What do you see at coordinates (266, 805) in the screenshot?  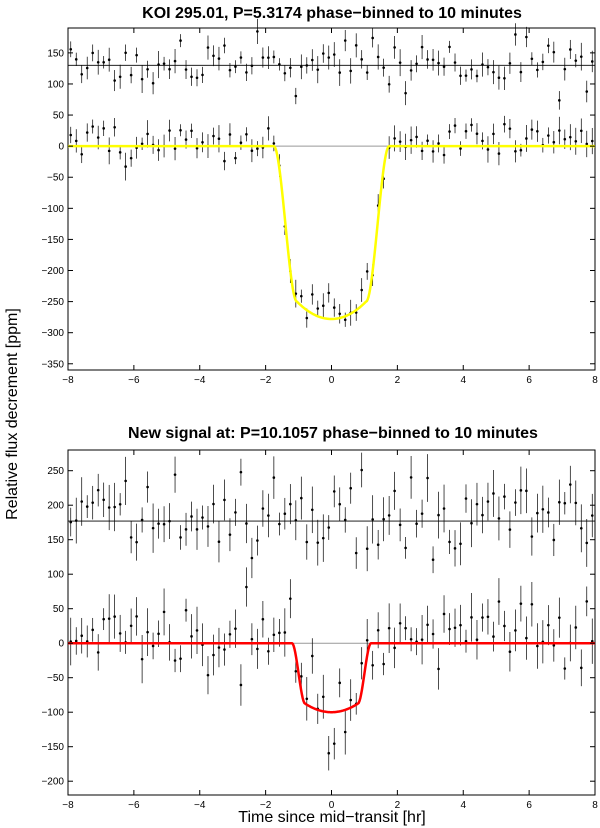 I see `x-tick-label: −2` at bounding box center [266, 805].